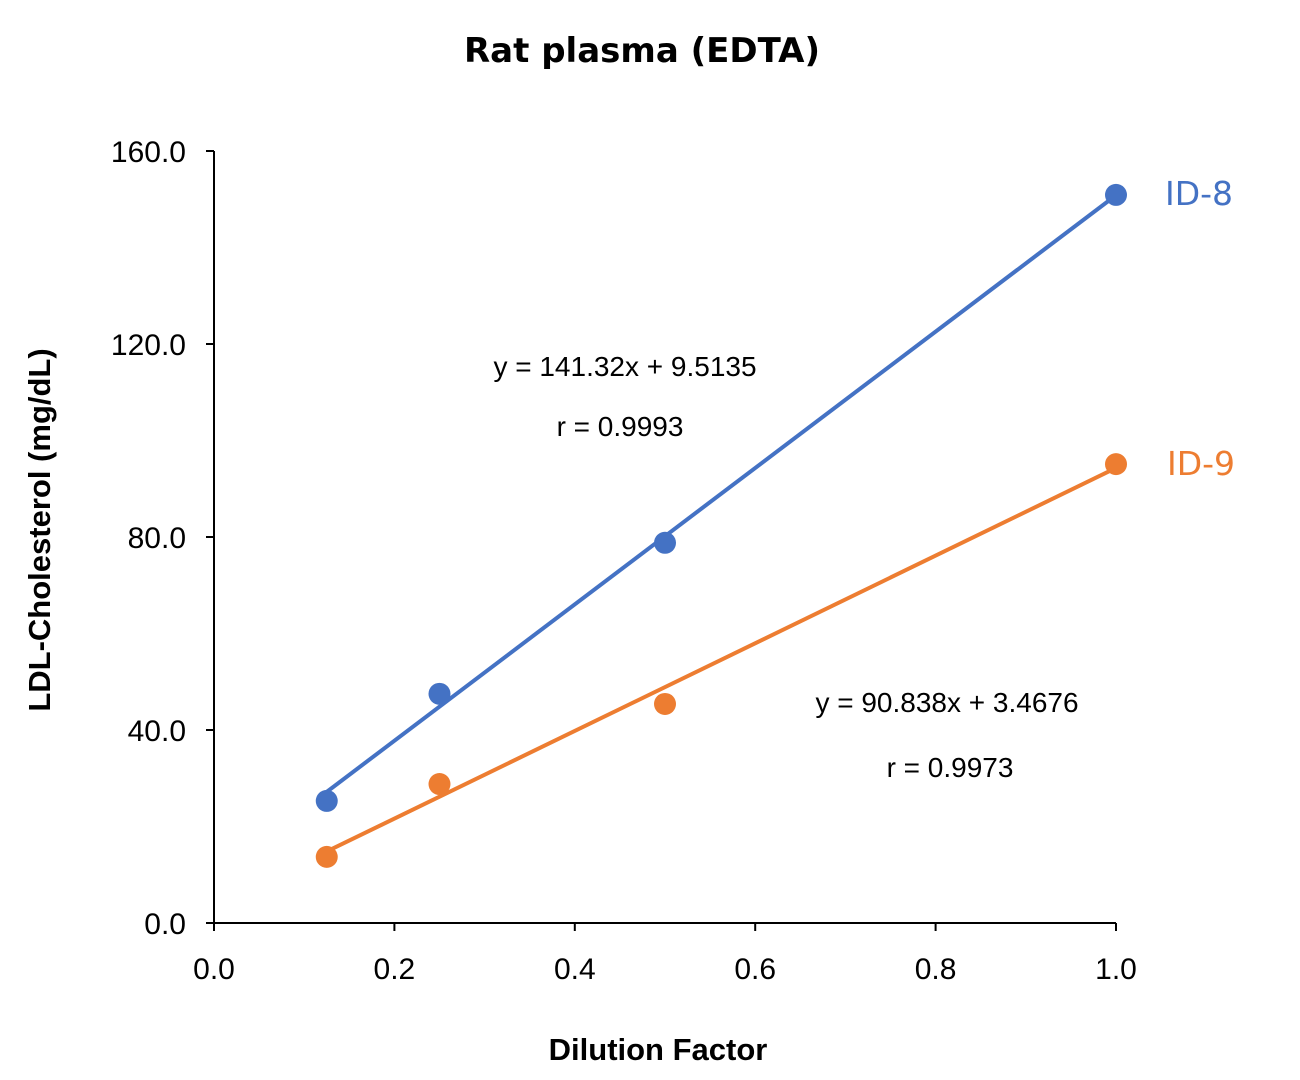 The image size is (1300, 1080). I want to click on x-tick-label: 0.8, so click(936, 969).